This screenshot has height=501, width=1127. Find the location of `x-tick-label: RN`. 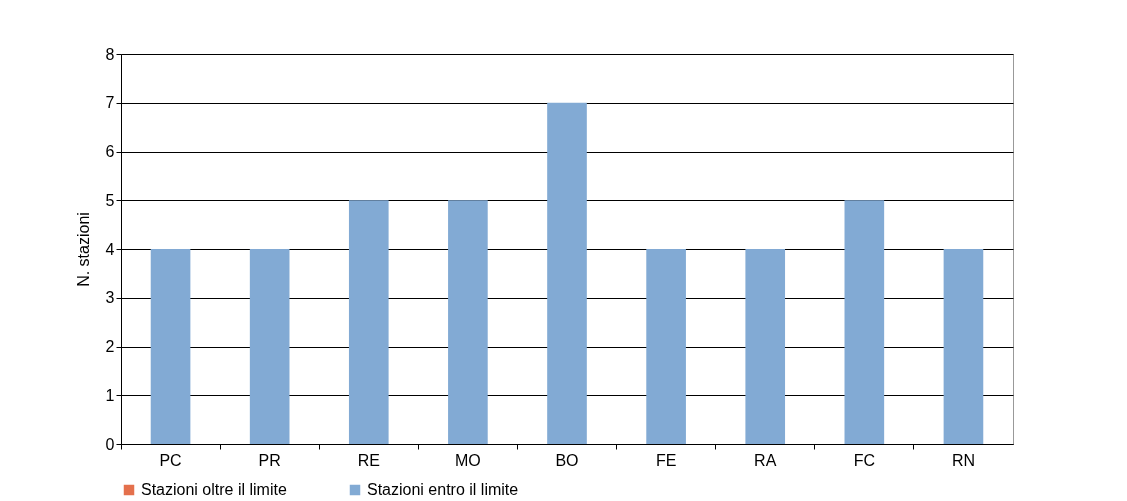

x-tick-label: RN is located at coordinates (963, 460).